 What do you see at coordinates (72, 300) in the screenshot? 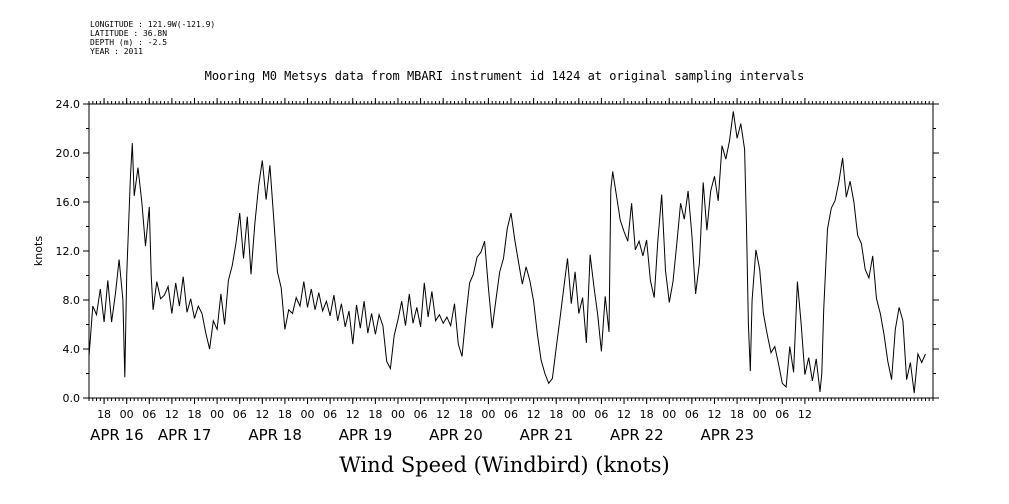
I see `y-tick-label: 8.0` at bounding box center [72, 300].